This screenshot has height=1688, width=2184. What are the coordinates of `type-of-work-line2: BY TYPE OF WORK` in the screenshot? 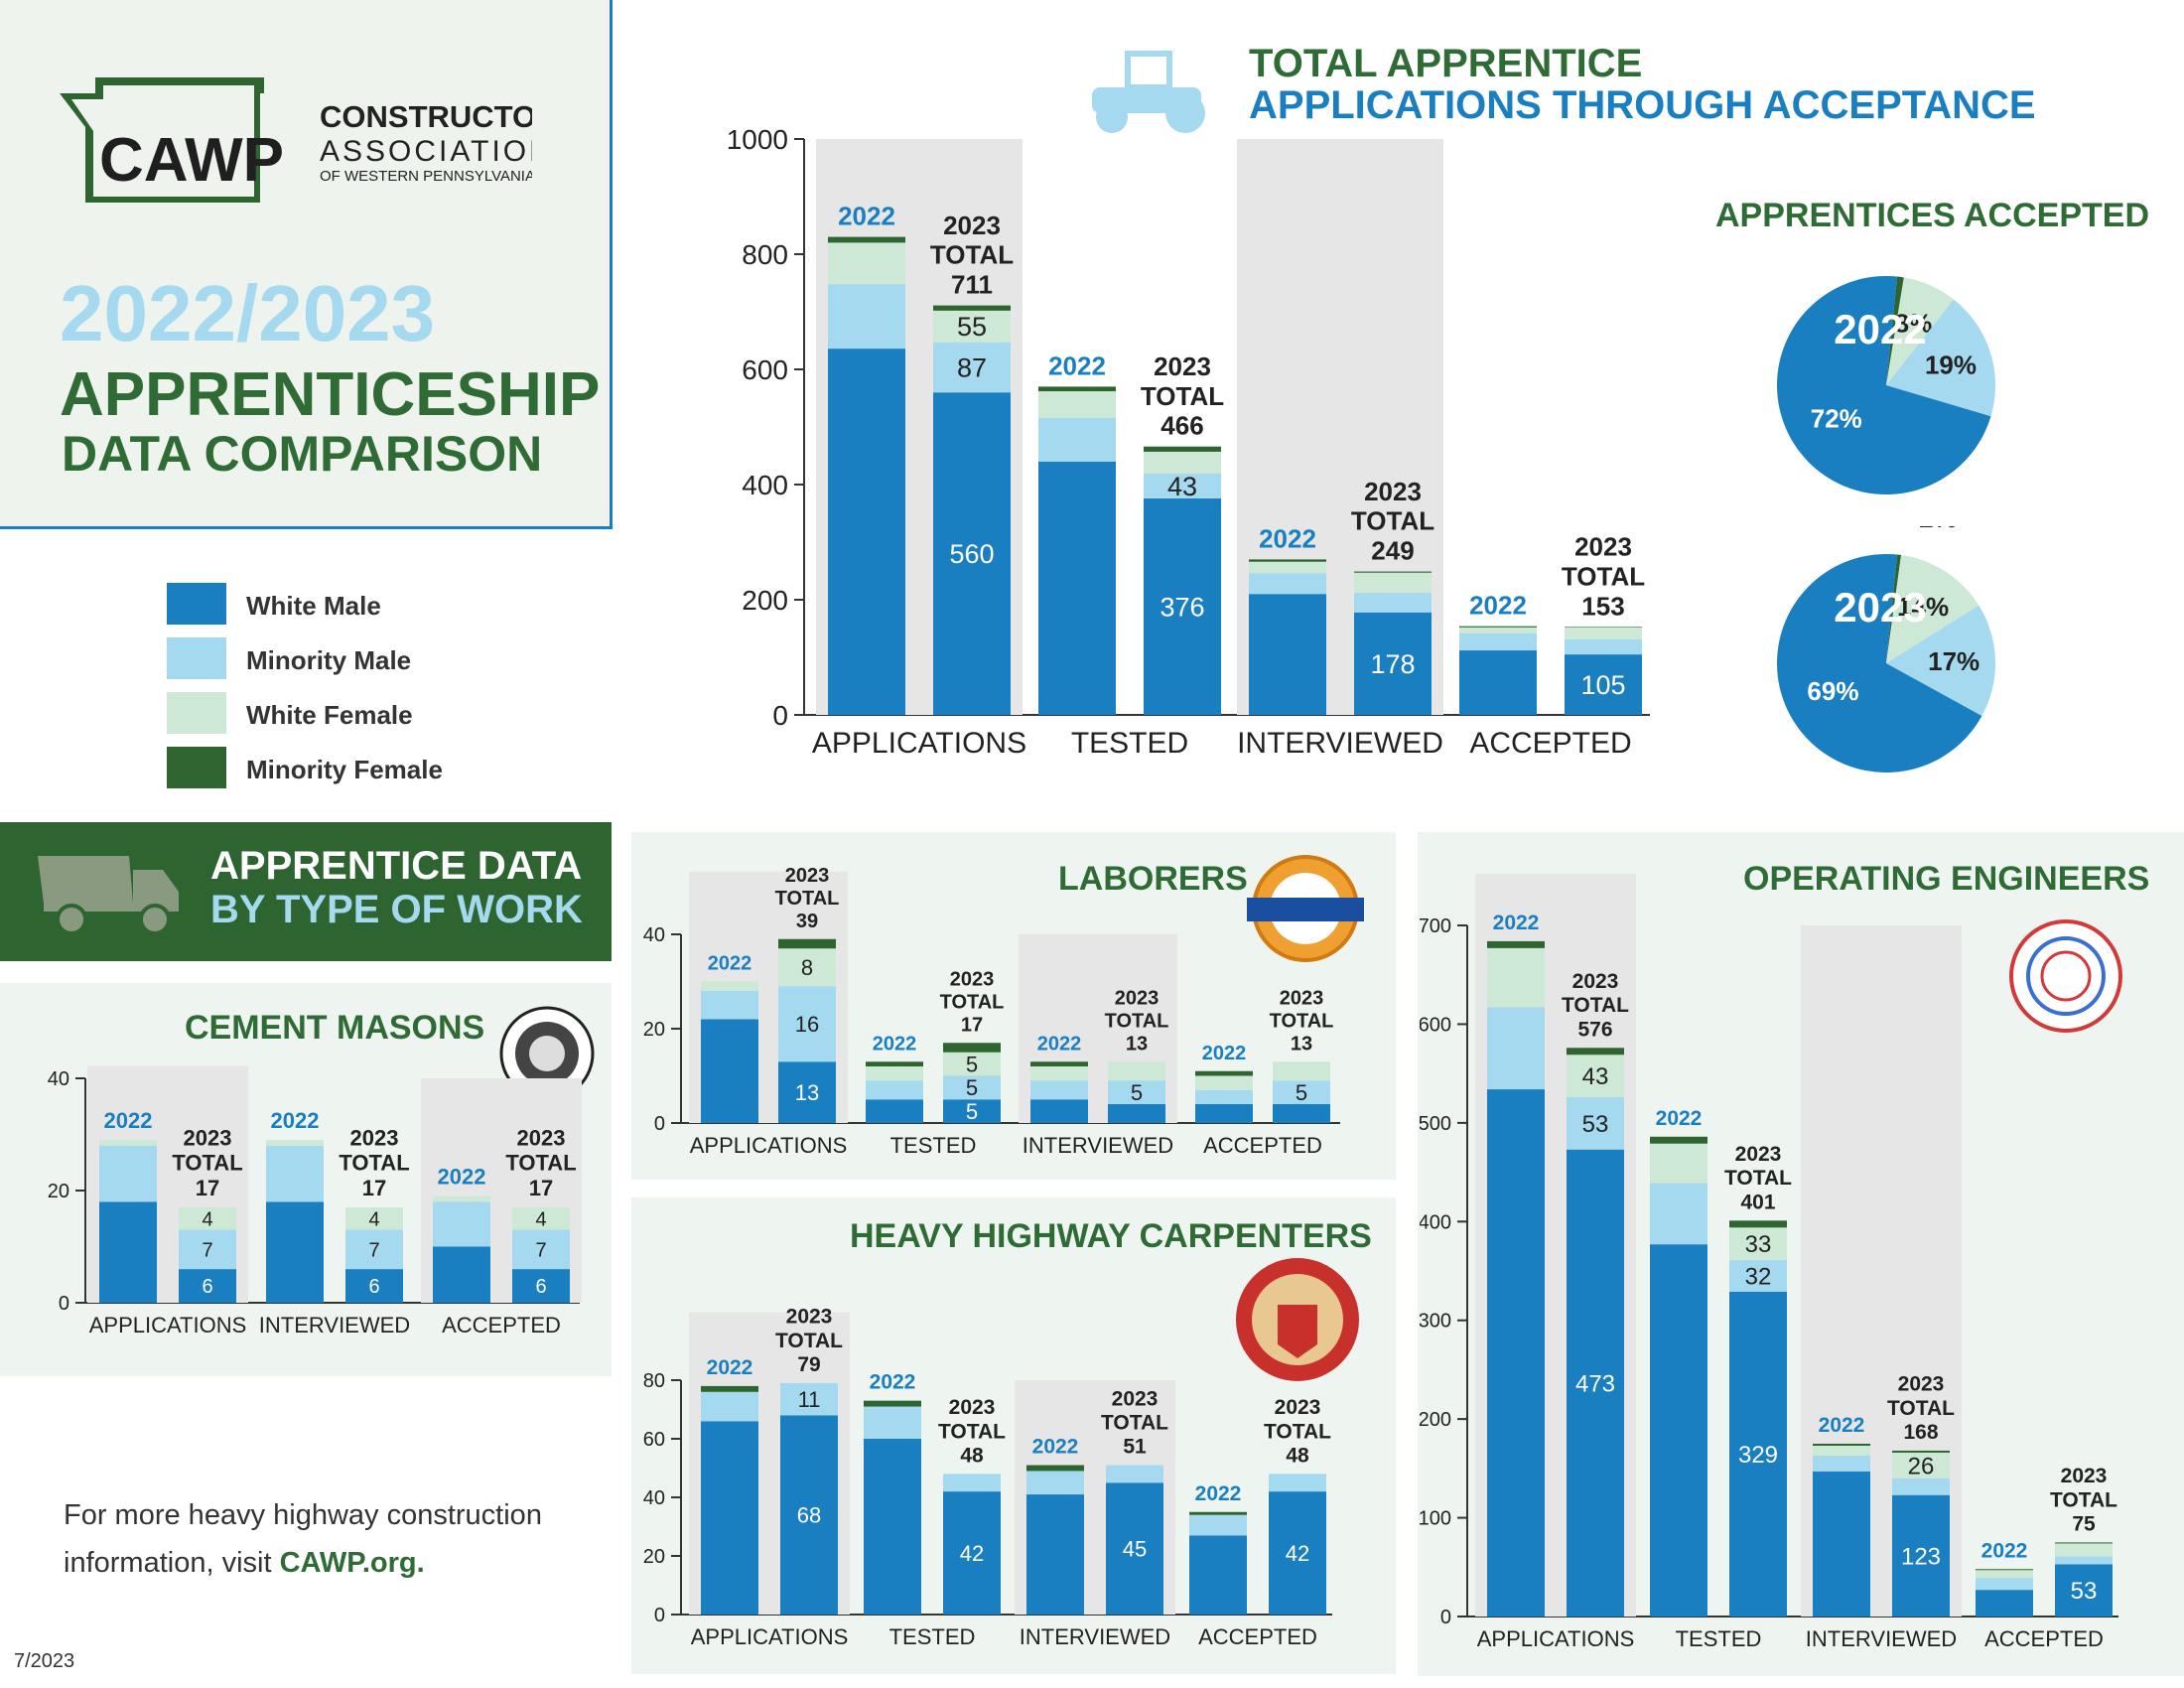 It's located at (396, 909).